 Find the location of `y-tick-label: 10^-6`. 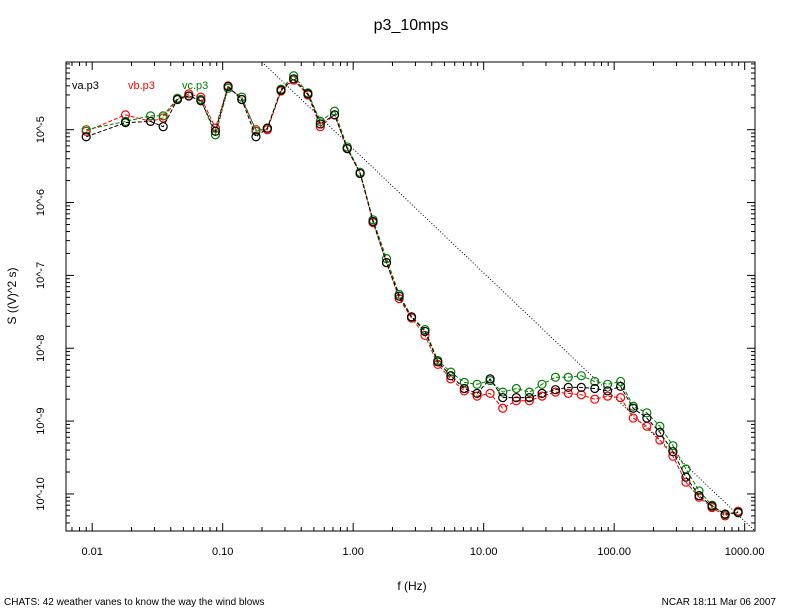

y-tick-label: 10^-6 is located at coordinates (41, 202).